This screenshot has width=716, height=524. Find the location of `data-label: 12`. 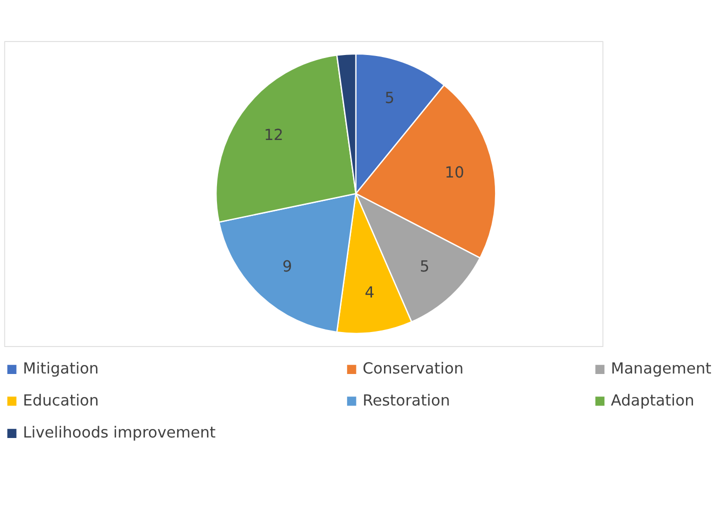

data-label: 12 is located at coordinates (274, 135).